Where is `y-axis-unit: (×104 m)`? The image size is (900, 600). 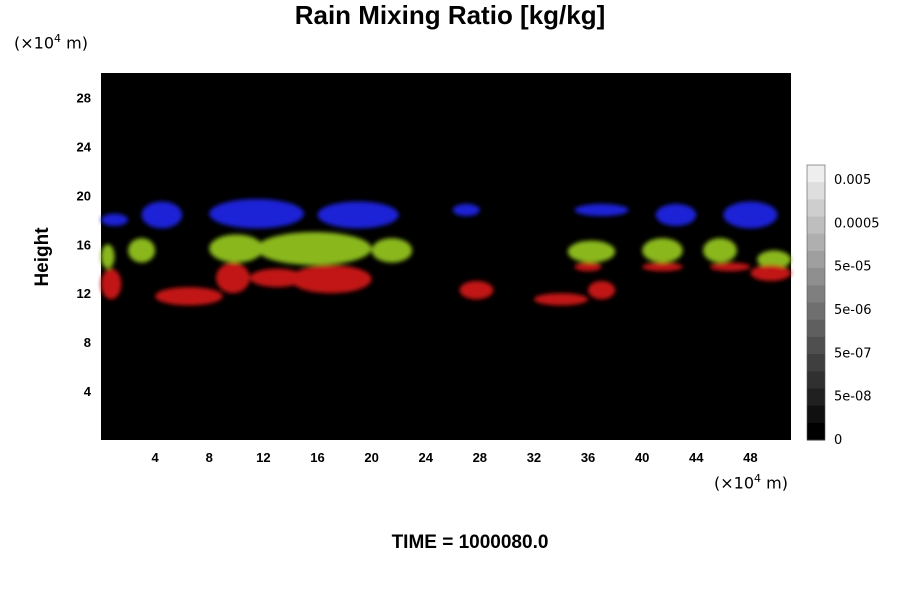 y-axis-unit: (×104 m) is located at coordinates (51, 42).